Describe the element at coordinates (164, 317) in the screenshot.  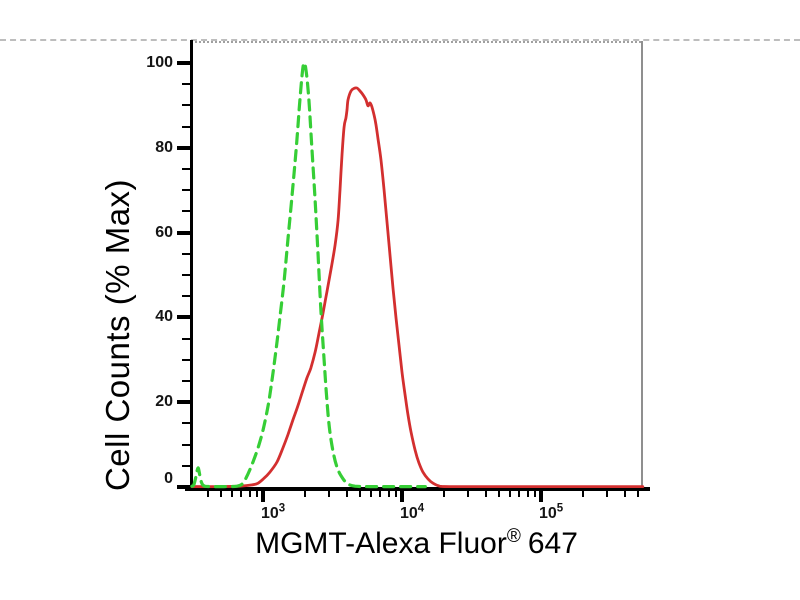
I see `y-tick-label-40: 40` at that location.